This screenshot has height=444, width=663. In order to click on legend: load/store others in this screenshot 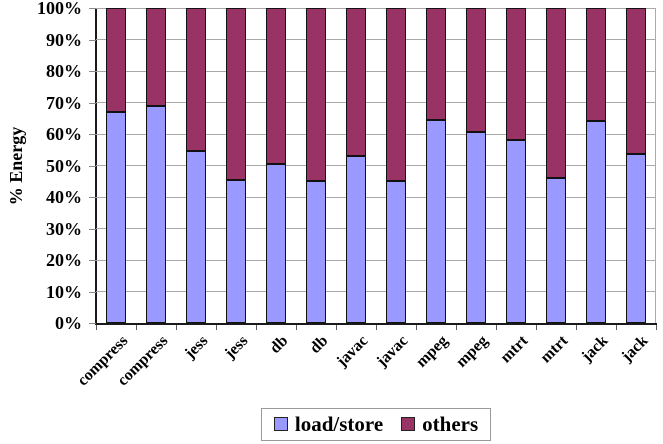, I will do `click(376, 424)`.